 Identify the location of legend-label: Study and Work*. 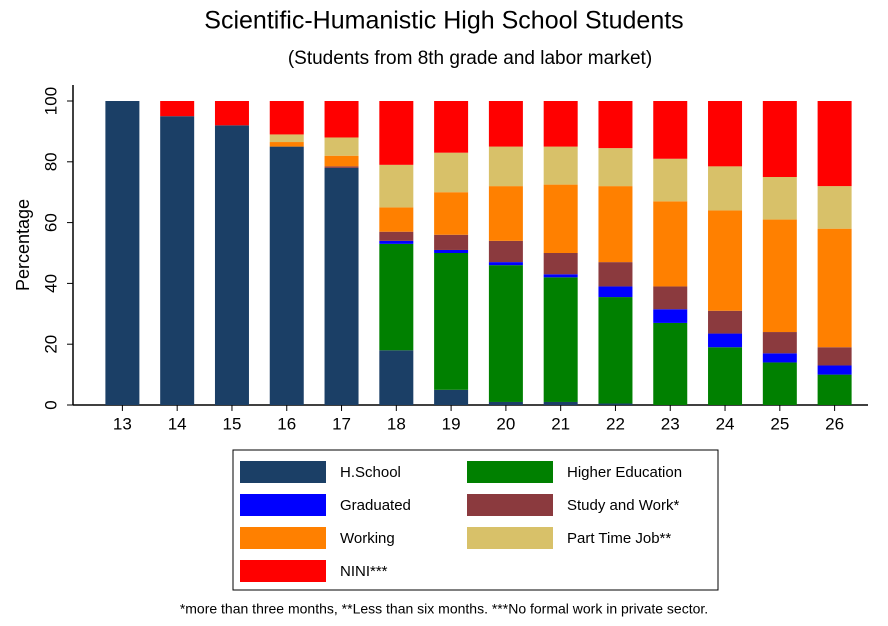
(623, 505).